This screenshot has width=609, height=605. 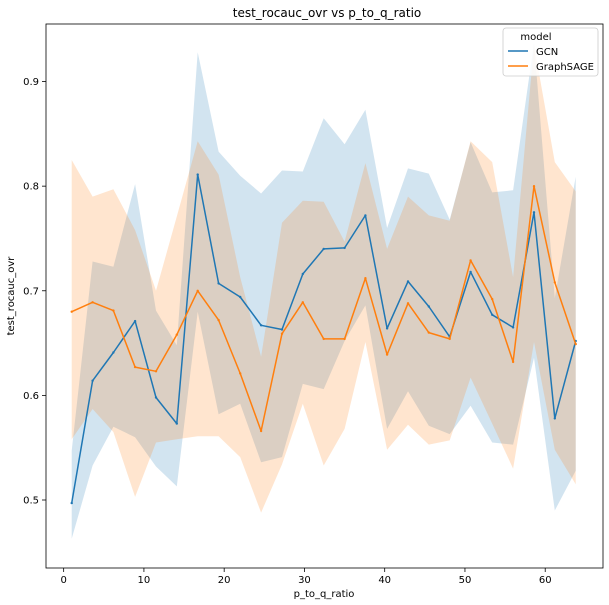 What do you see at coordinates (31, 396) in the screenshot?
I see `y-tick-label: 0.6` at bounding box center [31, 396].